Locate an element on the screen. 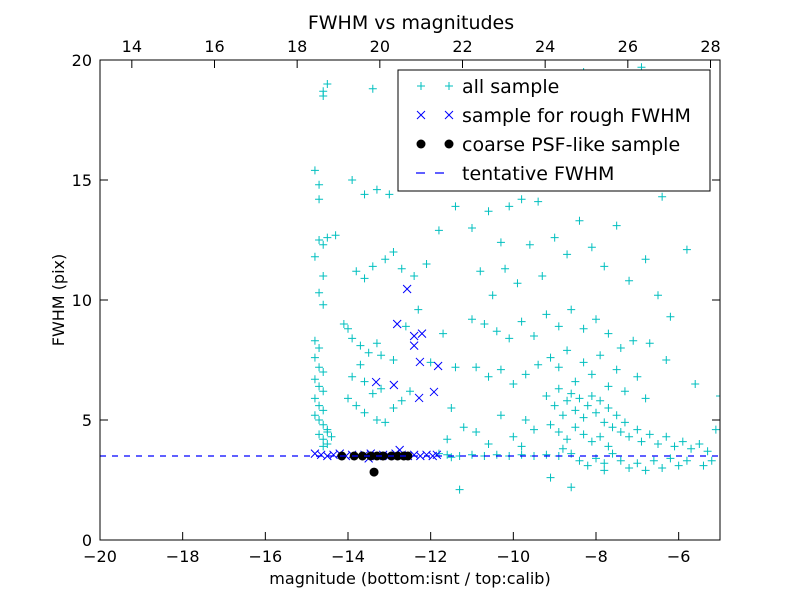 The image size is (800, 600). x-tick-label: −20 is located at coordinates (100, 556).